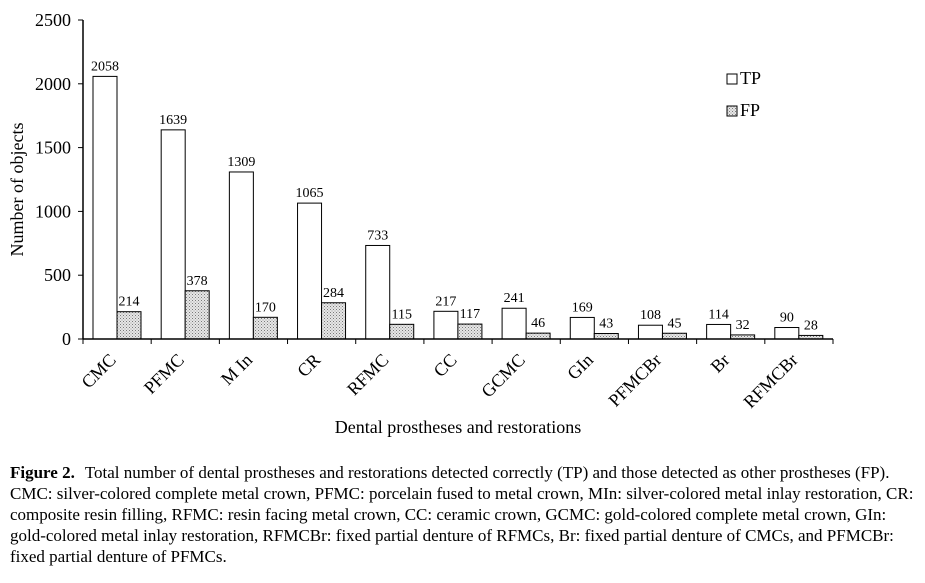 This screenshot has height=583, width=925. I want to click on fp-bar-cc, so click(470, 331).